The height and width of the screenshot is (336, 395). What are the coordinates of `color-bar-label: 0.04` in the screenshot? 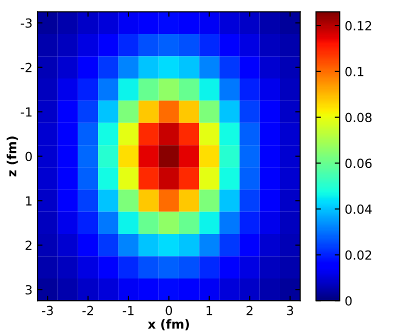 It's located at (358, 209).